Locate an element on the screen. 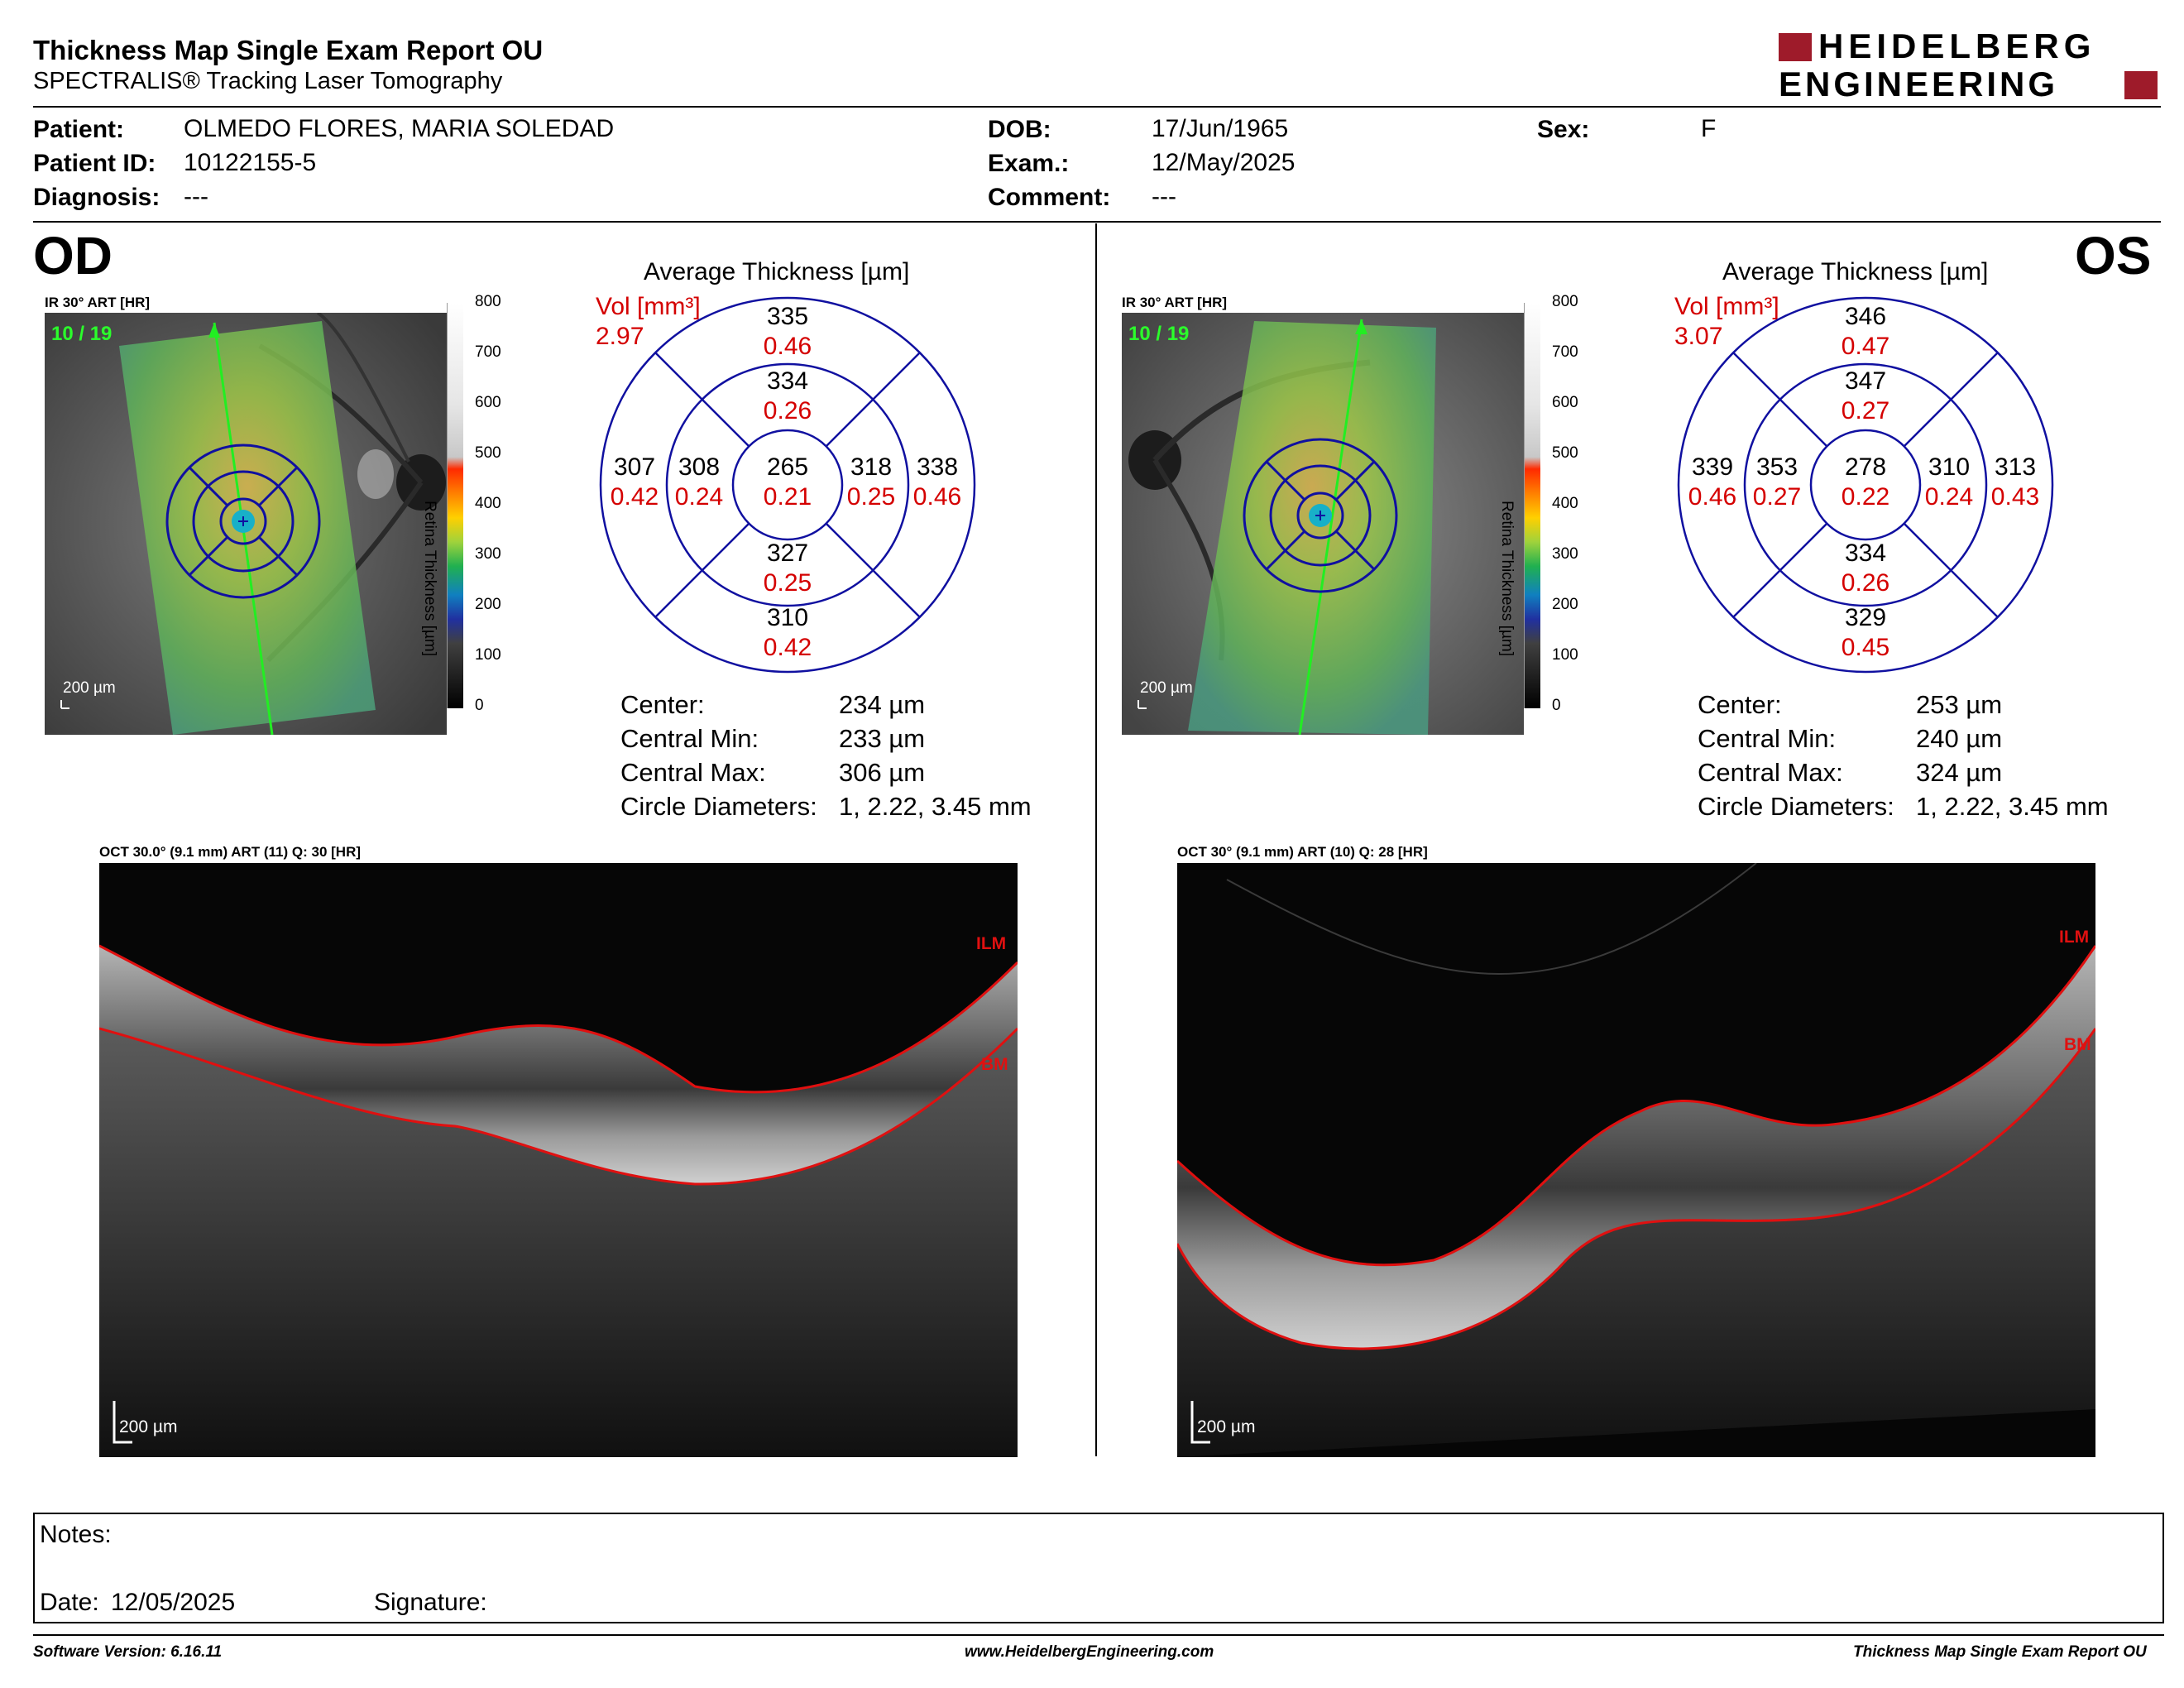 This screenshot has height=1688, width=2184. os-bm-label: BM is located at coordinates (2077, 1044).